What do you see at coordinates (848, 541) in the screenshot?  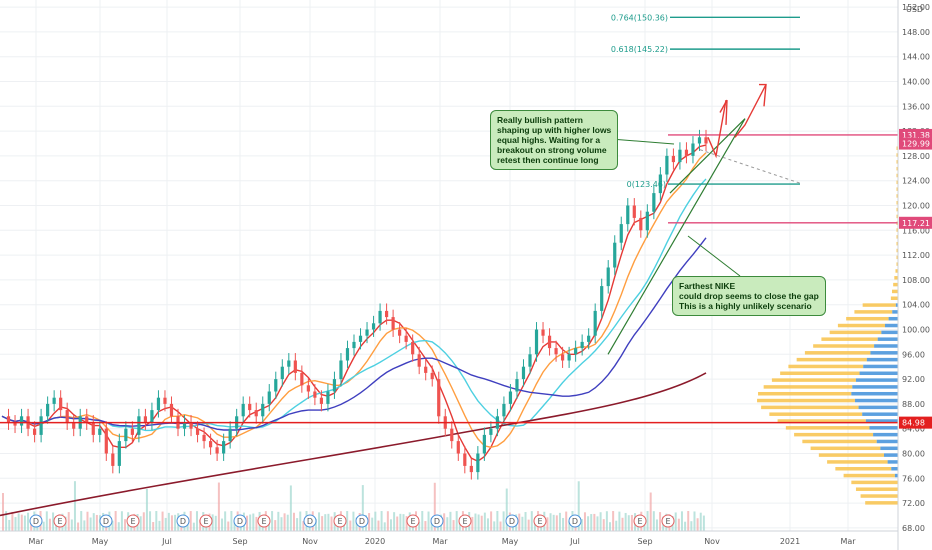 I see `time-tick-label: Mar` at bounding box center [848, 541].